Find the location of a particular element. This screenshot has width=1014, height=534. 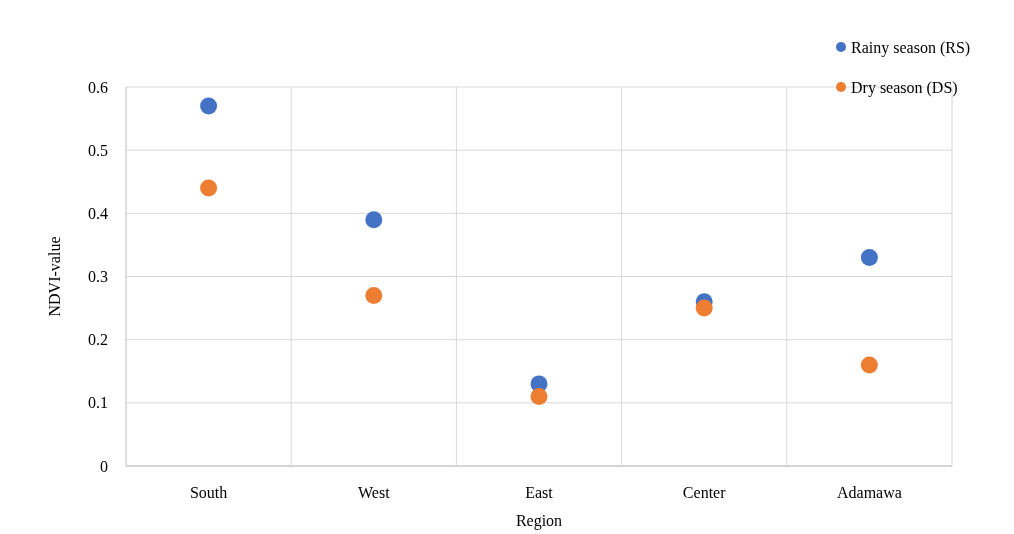

x-tick-label: East is located at coordinates (539, 492).